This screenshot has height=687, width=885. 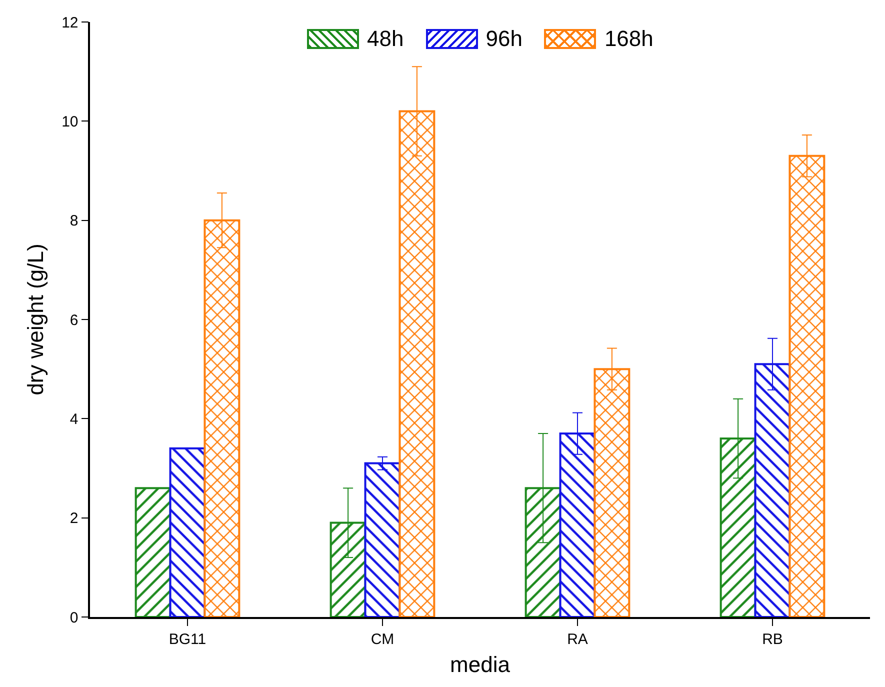 What do you see at coordinates (35, 320) in the screenshot?
I see `y-axis-title: dry weight (g/L)` at bounding box center [35, 320].